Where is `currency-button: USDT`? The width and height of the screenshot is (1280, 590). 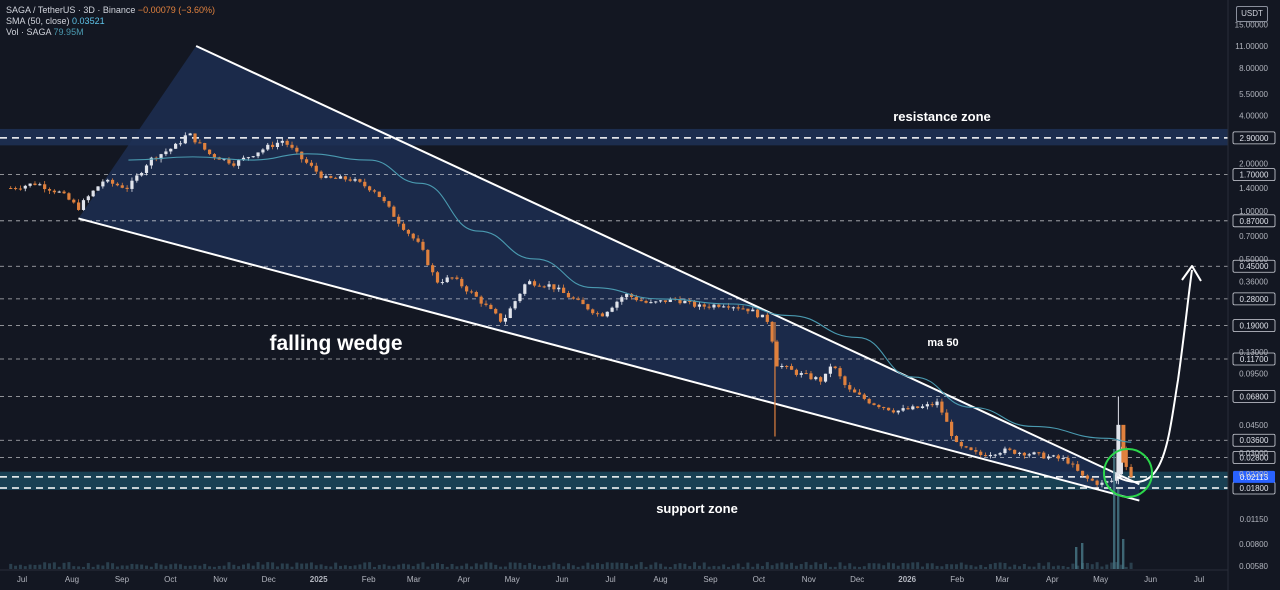
currency-button: USDT is located at coordinates (1252, 14).